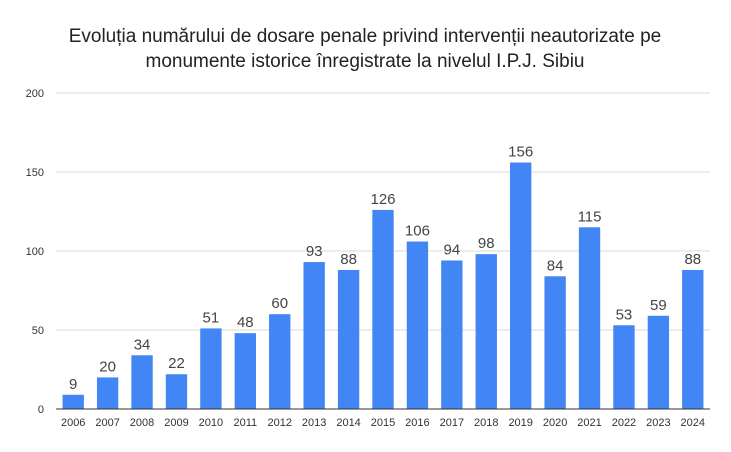 The image size is (731, 452). Describe the element at coordinates (245, 371) in the screenshot. I see `bar-2011` at that location.